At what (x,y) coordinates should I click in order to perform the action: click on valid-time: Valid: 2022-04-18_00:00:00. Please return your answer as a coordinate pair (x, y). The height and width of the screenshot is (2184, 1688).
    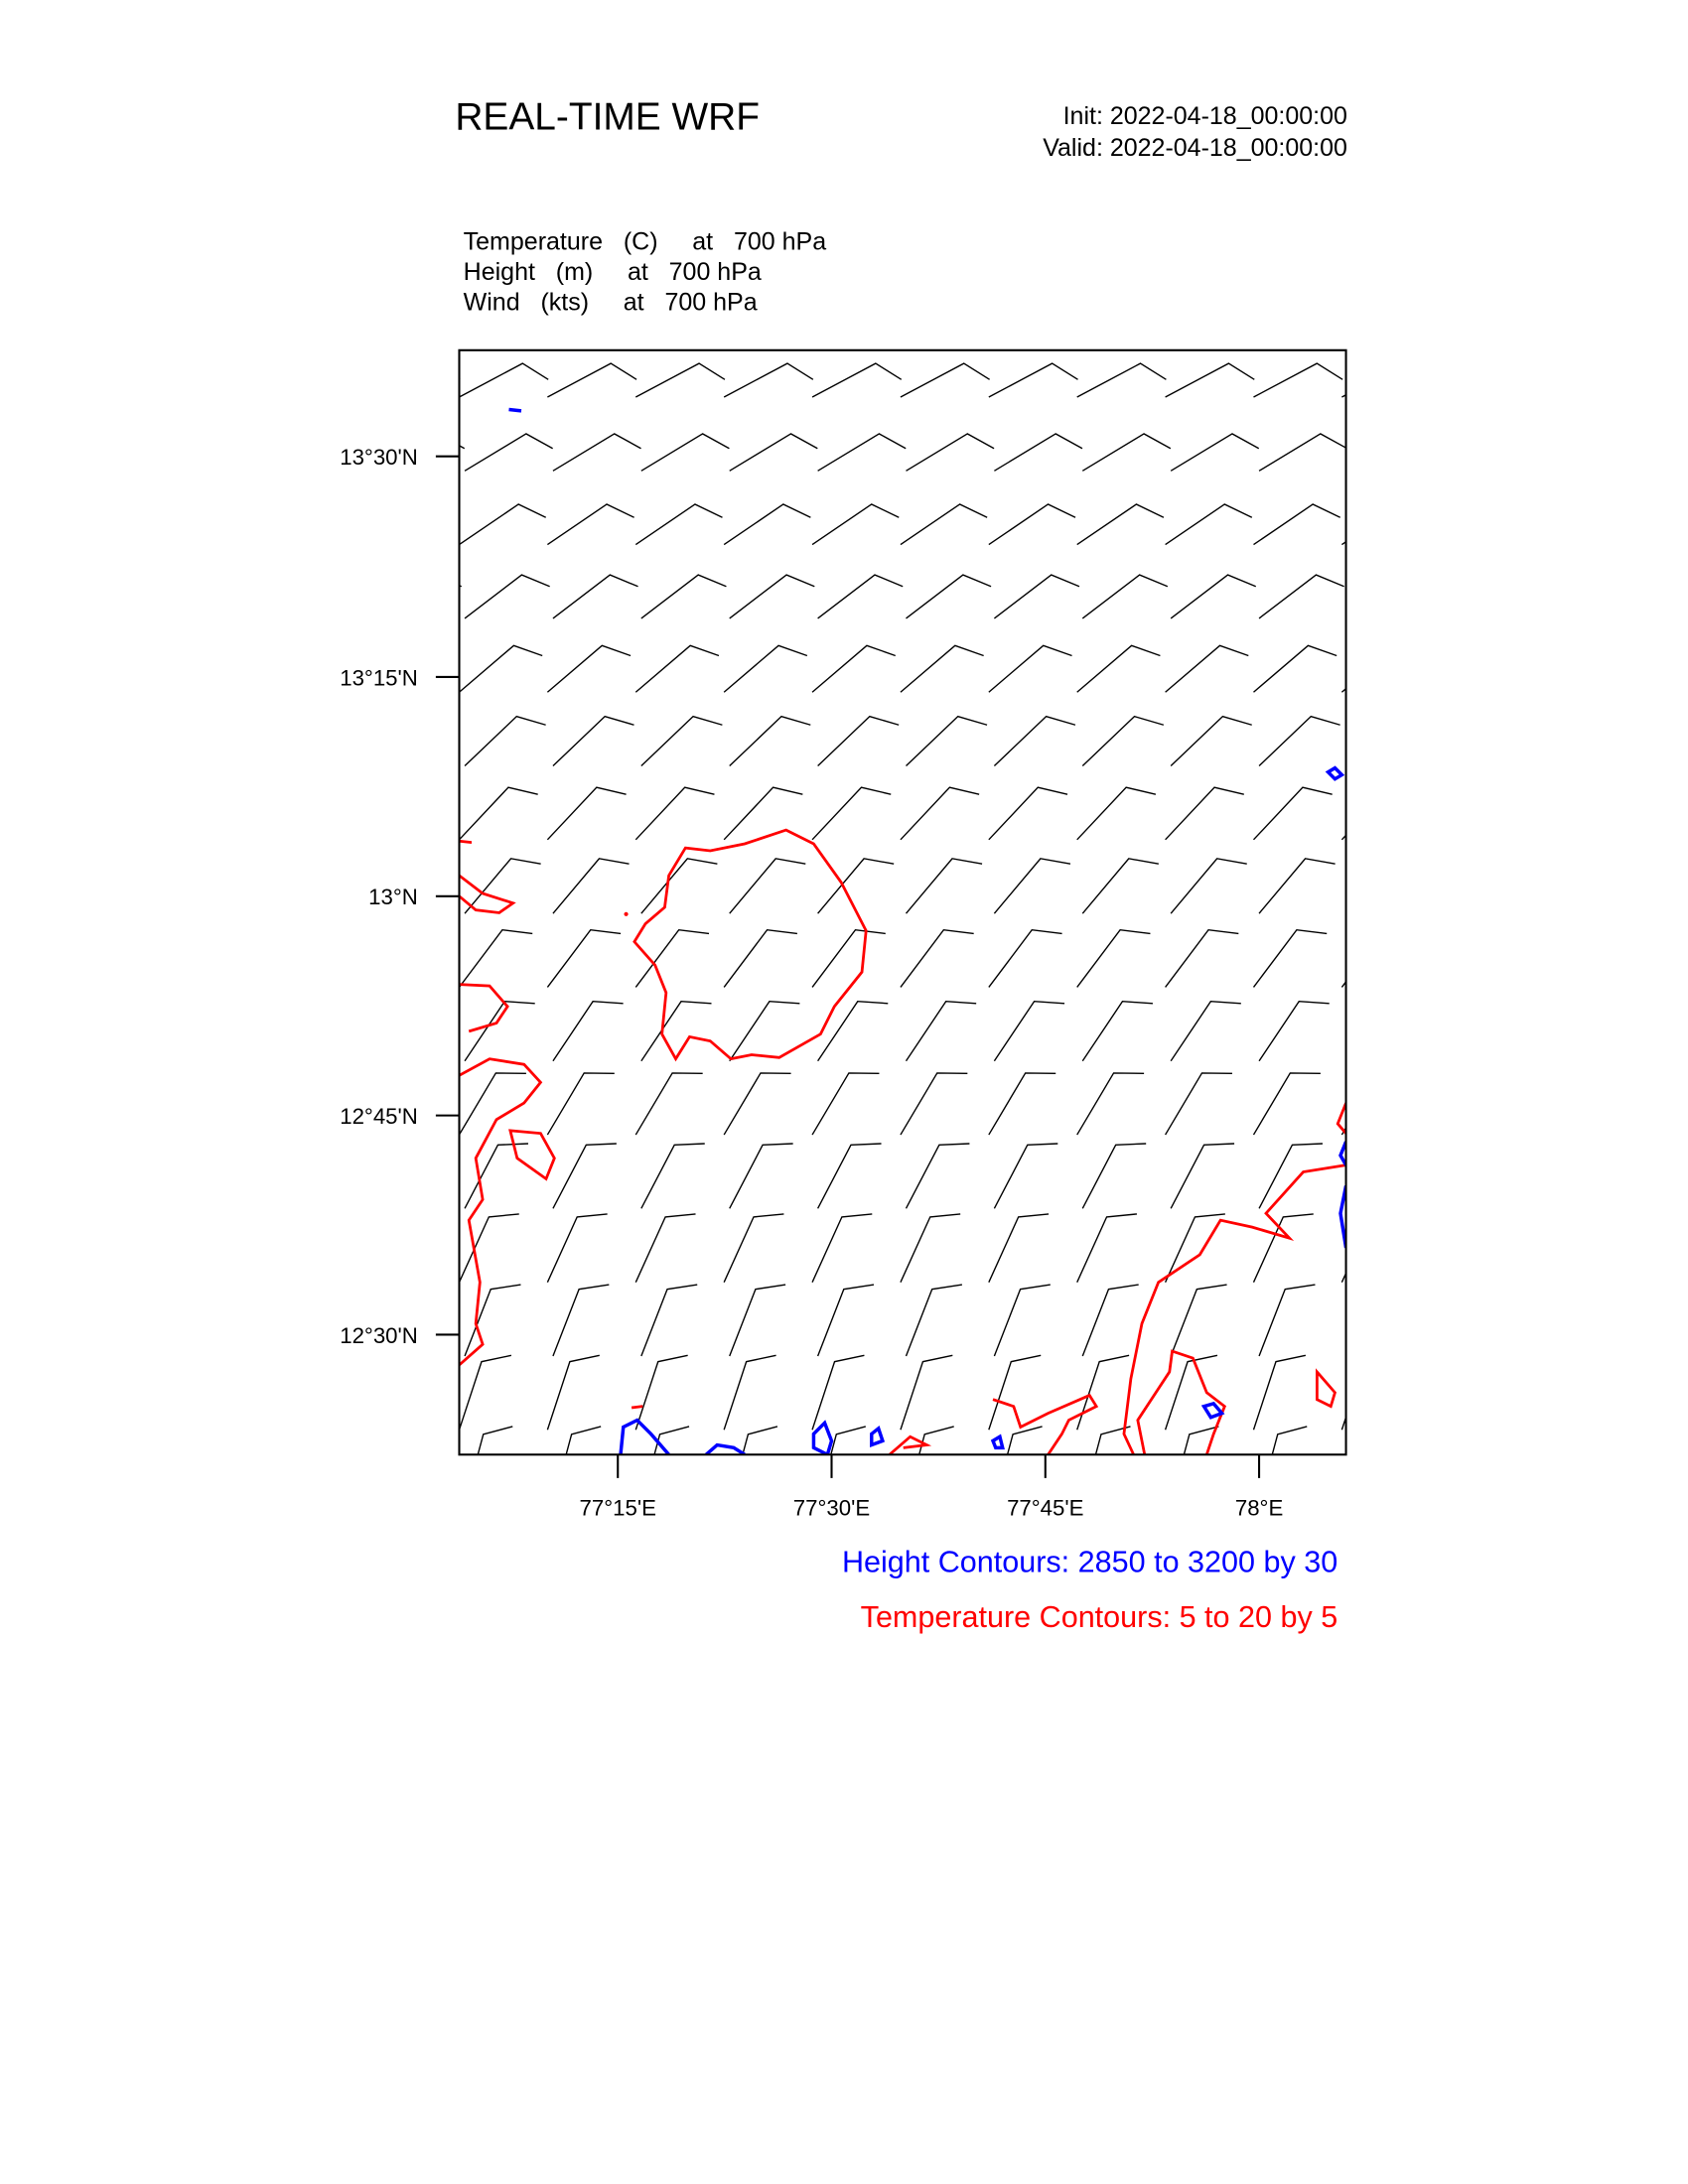
    Looking at the image, I should click on (1195, 148).